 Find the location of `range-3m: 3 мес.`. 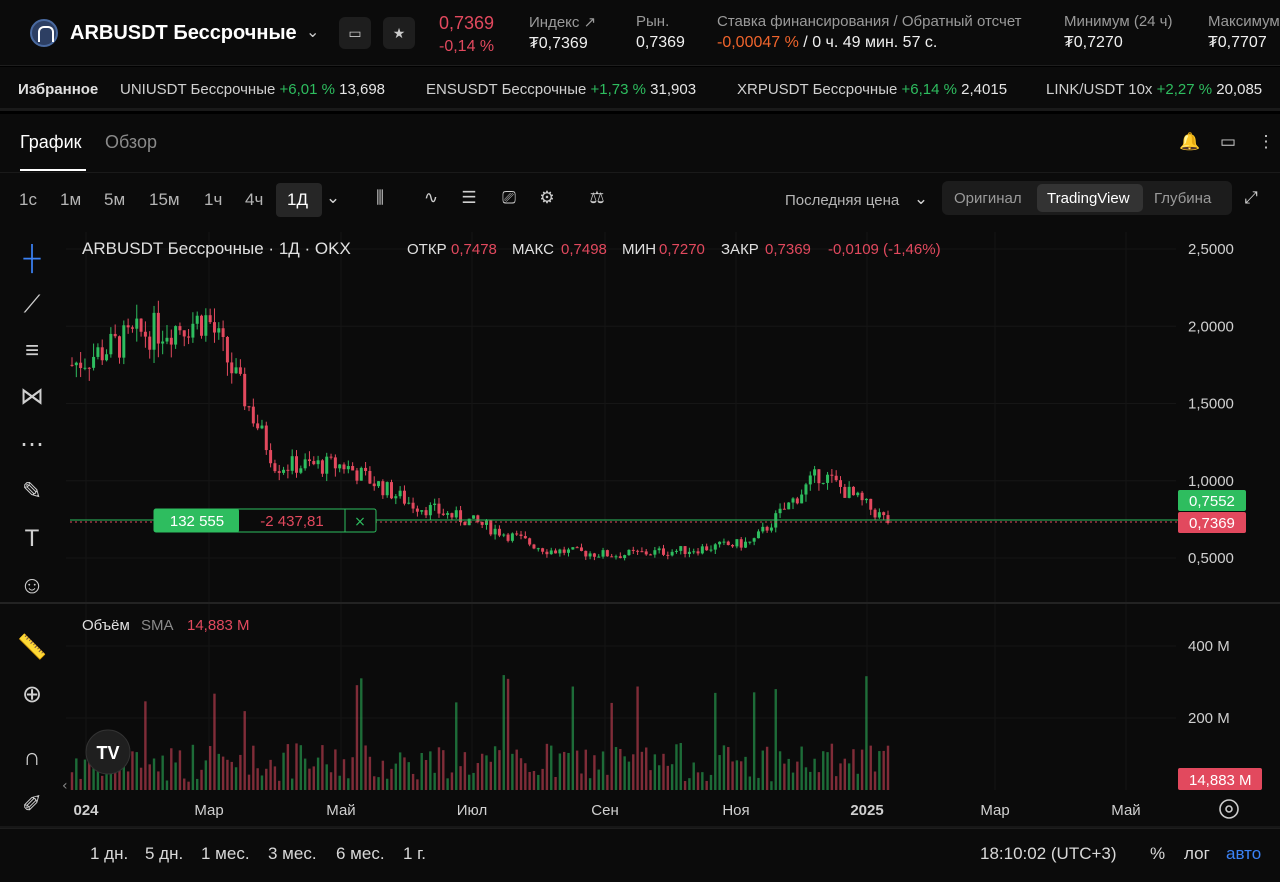

range-3m: 3 мес. is located at coordinates (292, 853).